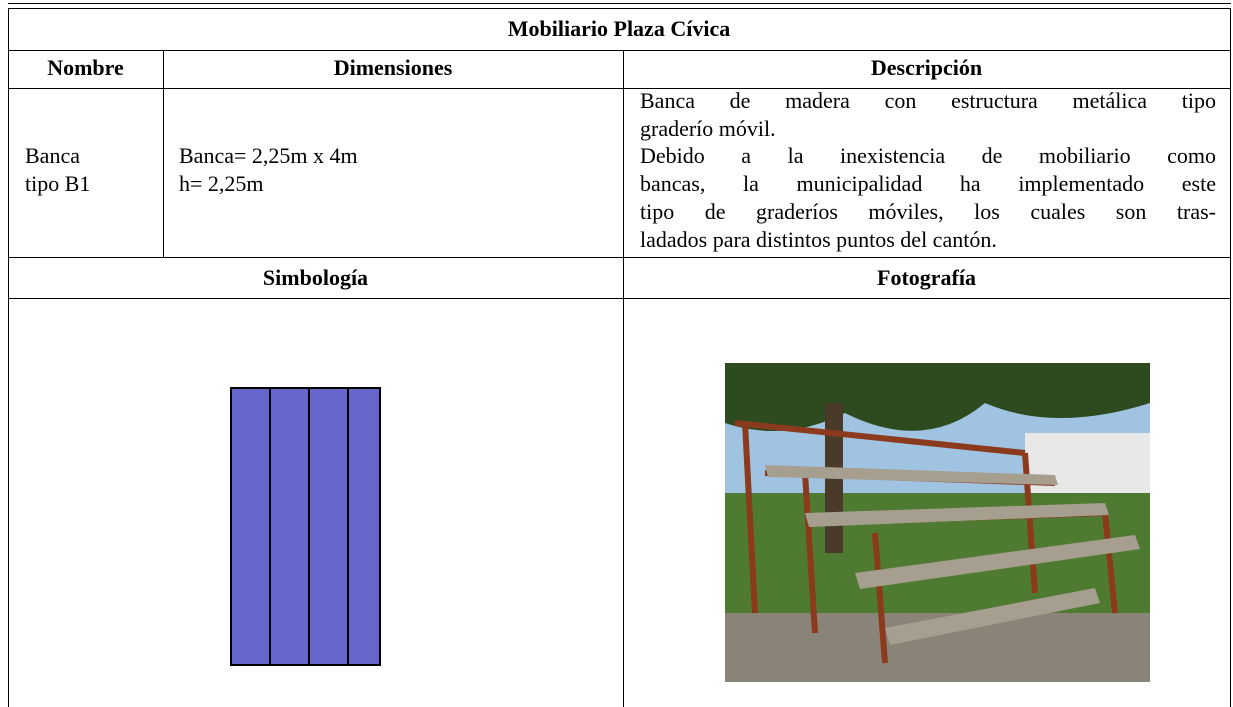 The width and height of the screenshot is (1233, 707). Describe the element at coordinates (85, 67) in the screenshot. I see `column-header: Nombre` at that location.